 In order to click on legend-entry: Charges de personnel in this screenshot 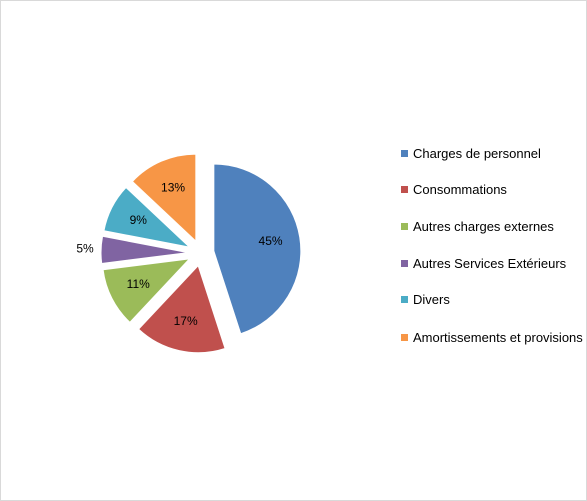, I will do `click(493, 154)`.